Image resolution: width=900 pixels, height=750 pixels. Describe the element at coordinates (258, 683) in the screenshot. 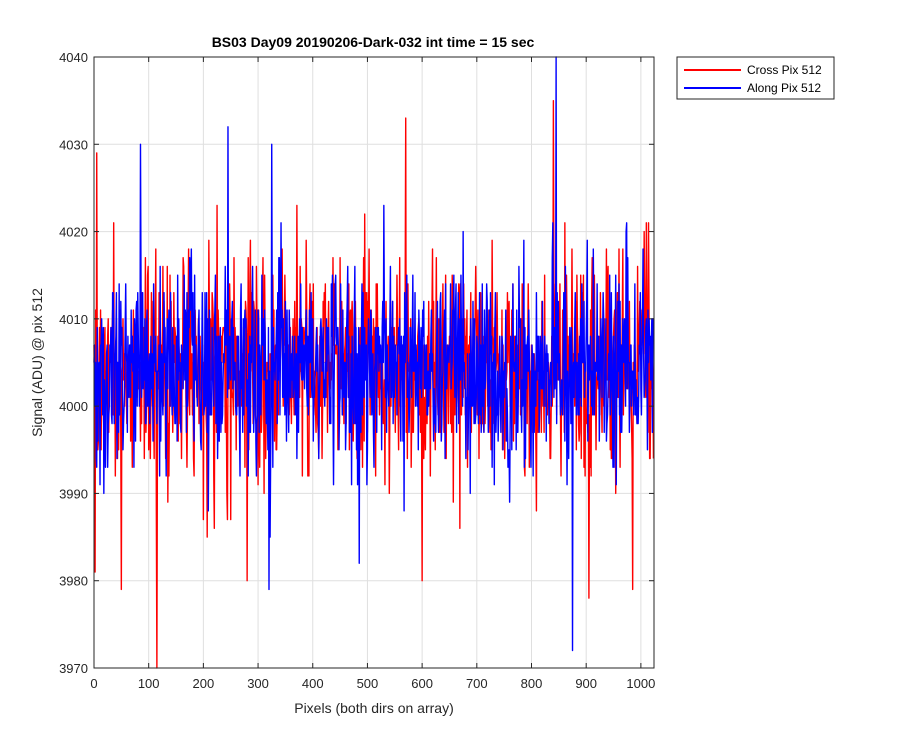

I see `x-tick-label: 300` at that location.